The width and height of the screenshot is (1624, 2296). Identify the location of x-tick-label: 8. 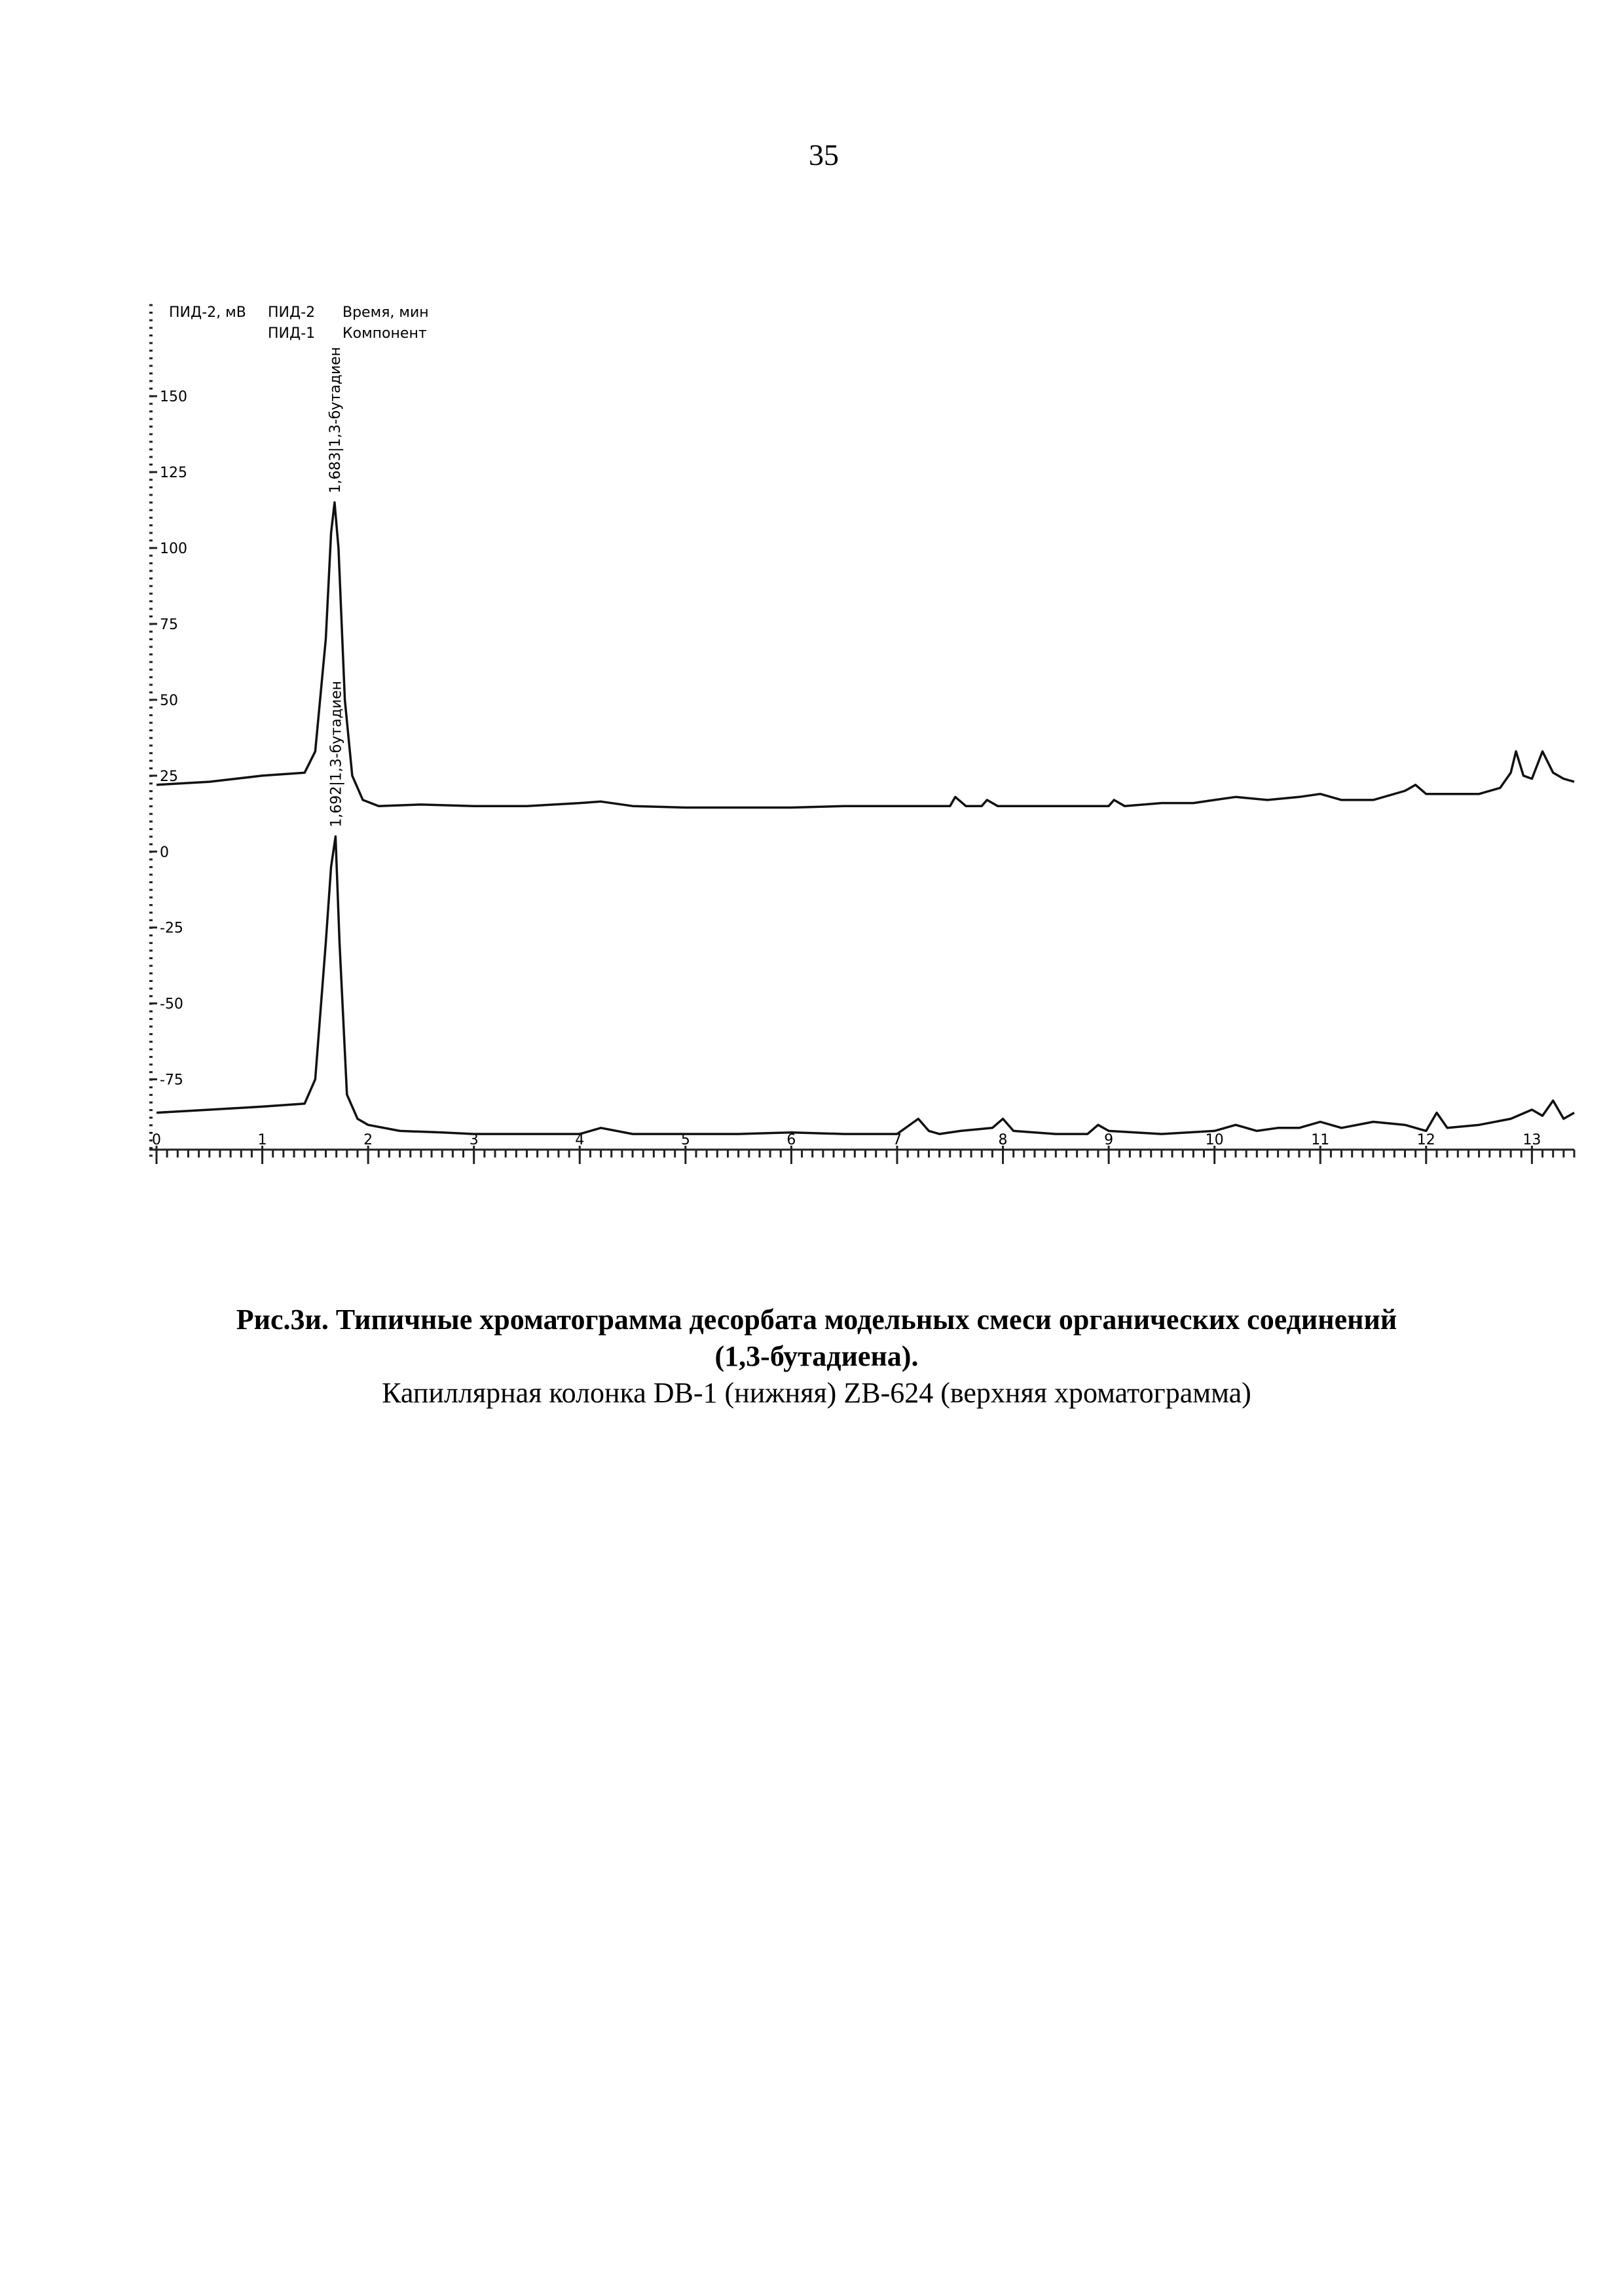
(1003, 1140).